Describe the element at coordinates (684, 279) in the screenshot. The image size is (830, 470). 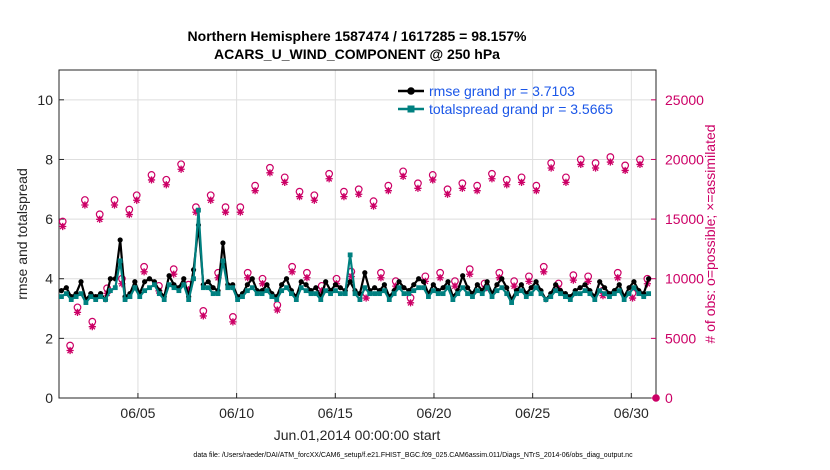
I see `y-tick-label-right: 10000` at that location.